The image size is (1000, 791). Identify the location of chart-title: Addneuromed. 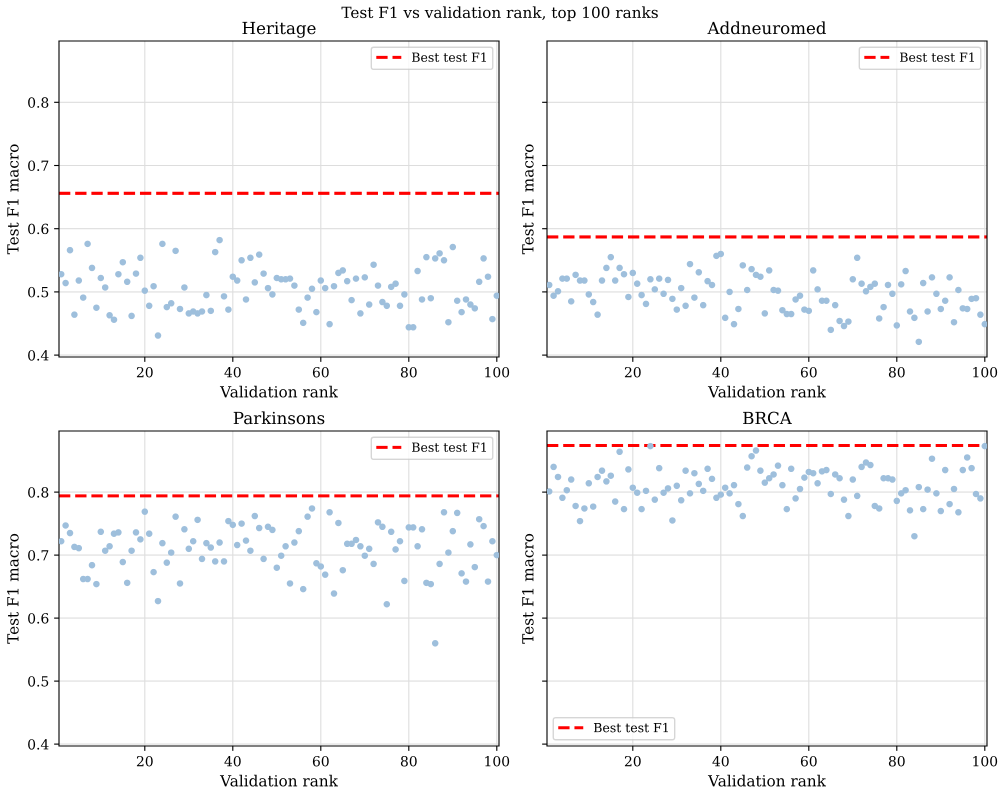
(766, 27).